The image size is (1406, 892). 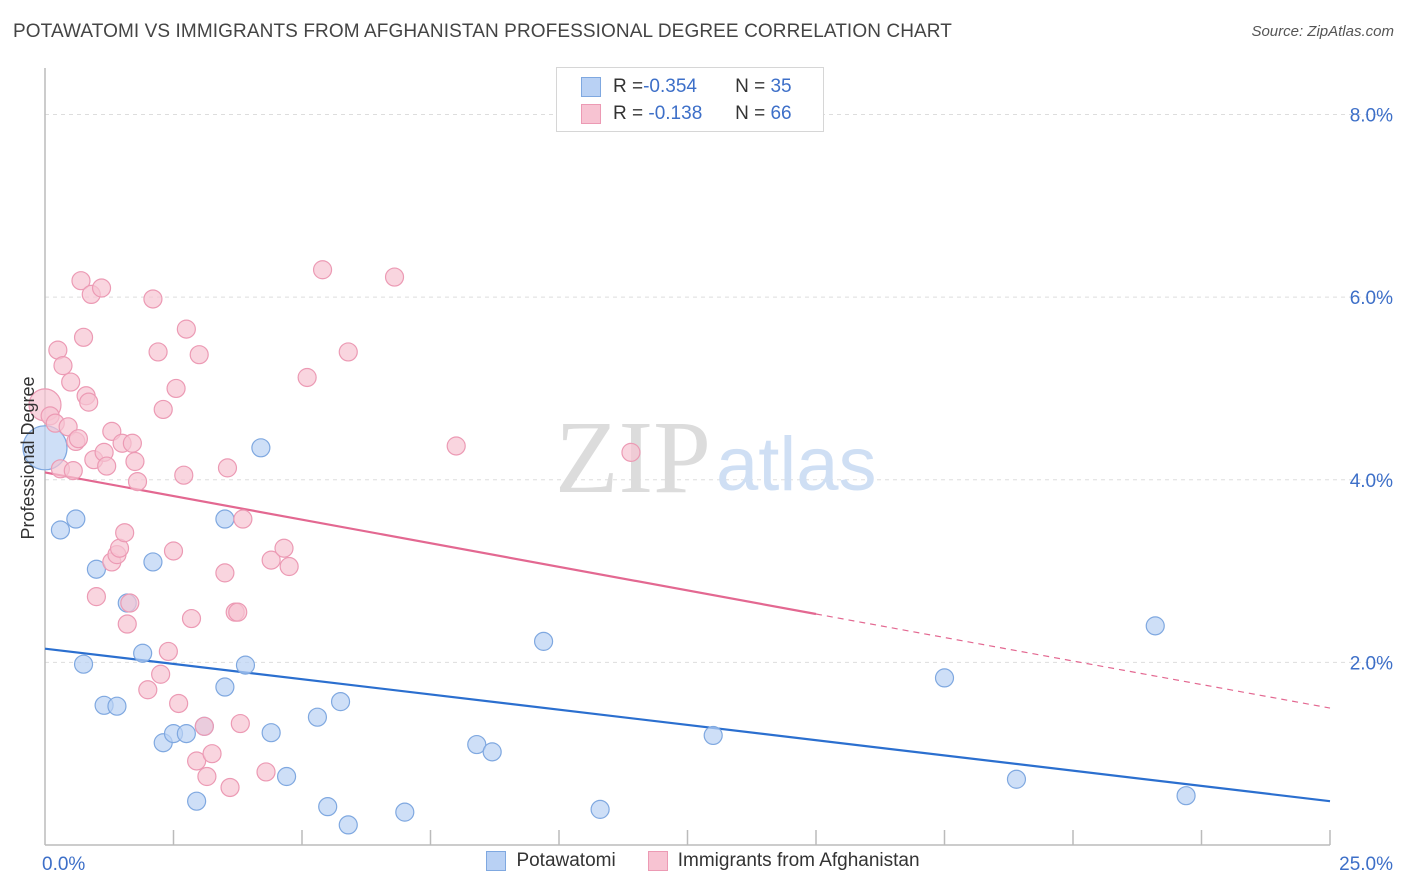 I want to click on stats-legend: R = -0.354 N = 35 R = -0.138 N = 66, so click(x=690, y=99).